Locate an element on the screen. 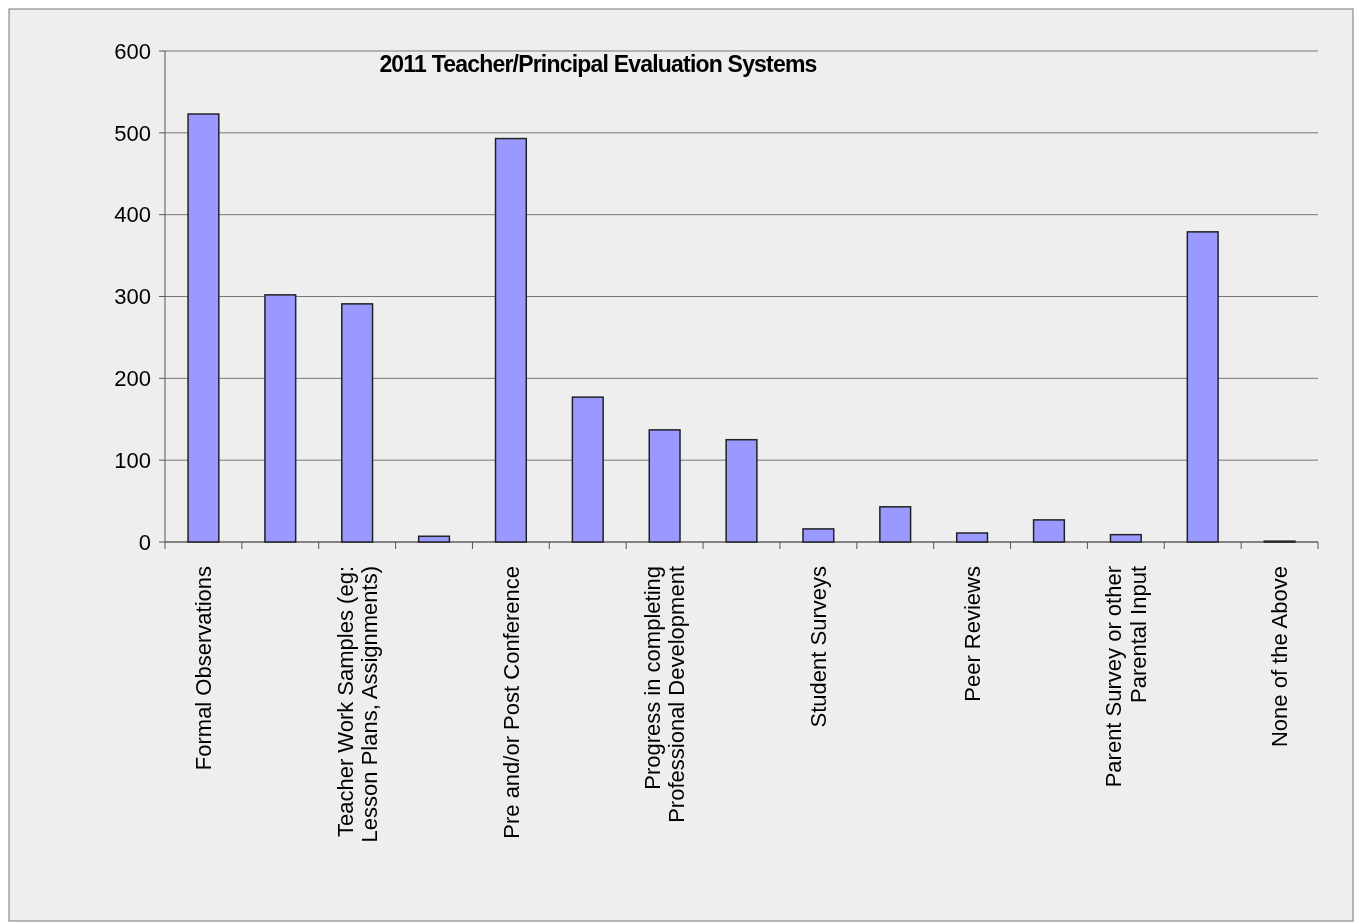 The height and width of the screenshot is (922, 1354). chart-title: 2011 Teacher/Principal Evaluation Systems is located at coordinates (598, 64).